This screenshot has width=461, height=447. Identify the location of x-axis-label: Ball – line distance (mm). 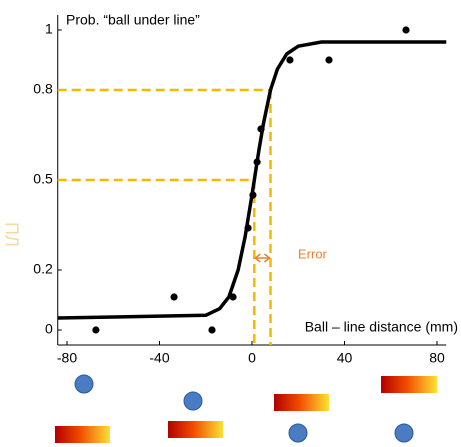
(381, 327).